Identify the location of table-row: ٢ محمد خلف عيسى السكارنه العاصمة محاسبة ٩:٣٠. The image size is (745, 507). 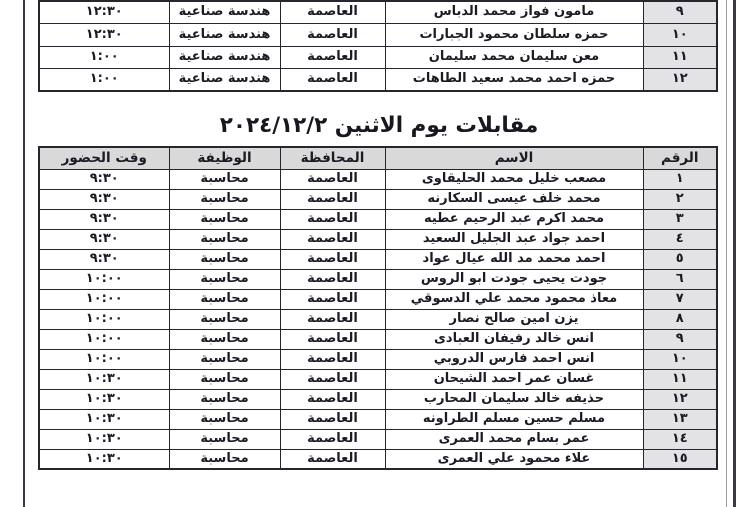
(378, 199).